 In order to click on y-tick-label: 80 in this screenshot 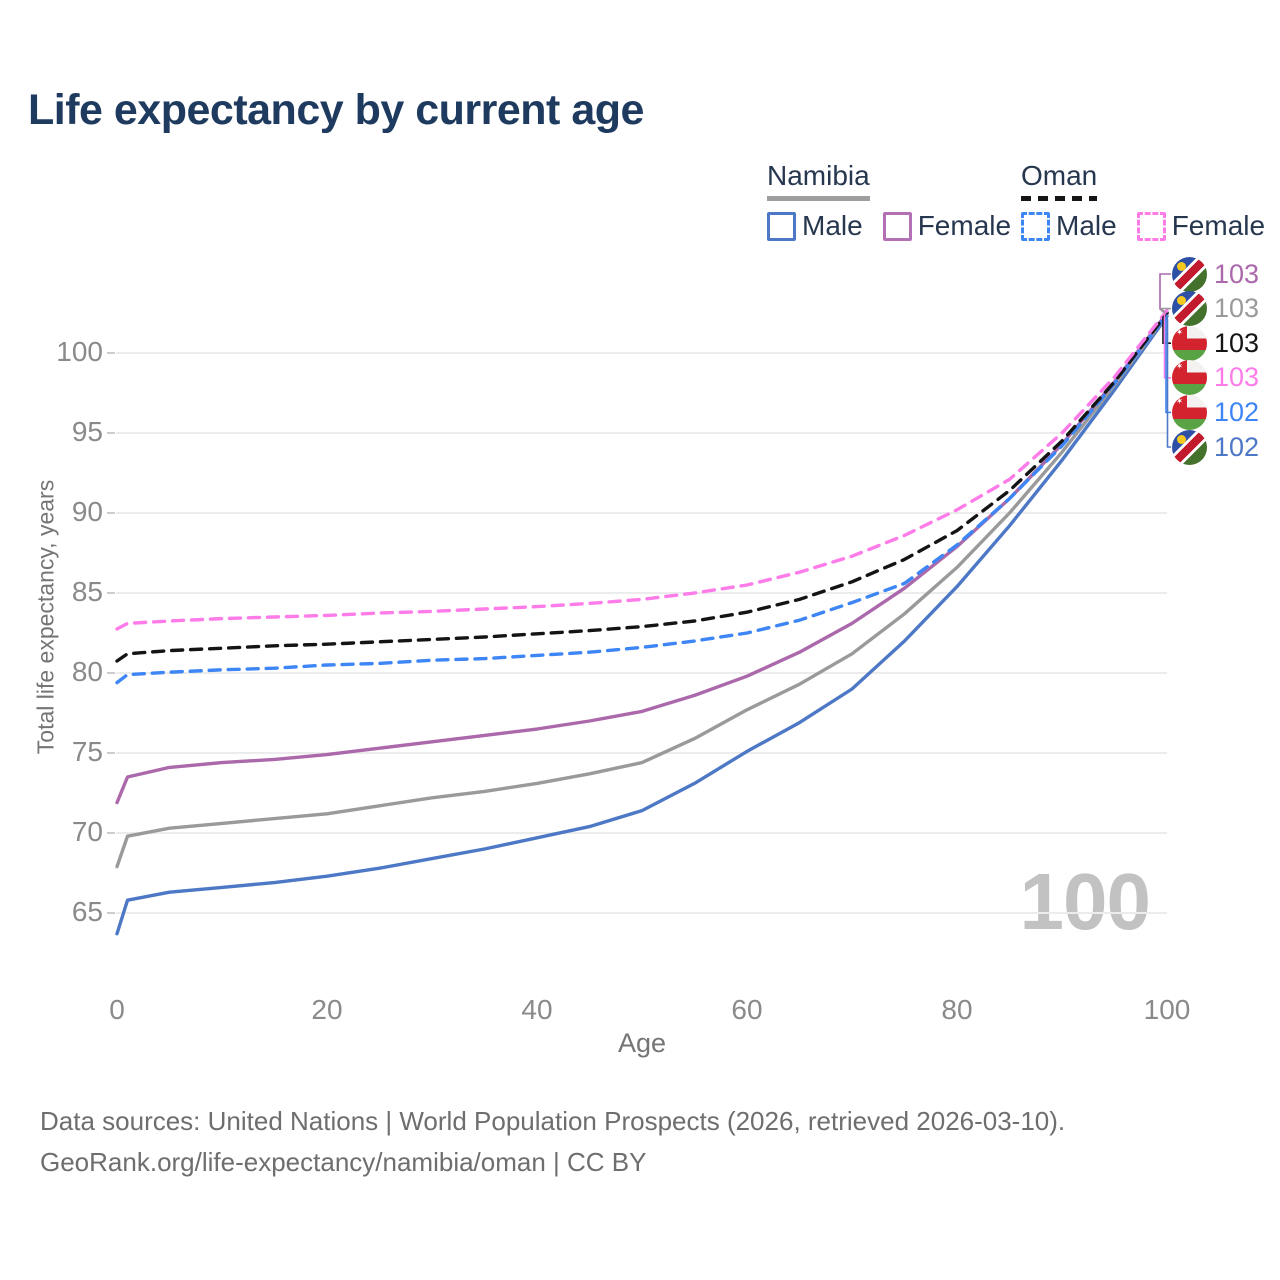, I will do `click(87, 671)`.